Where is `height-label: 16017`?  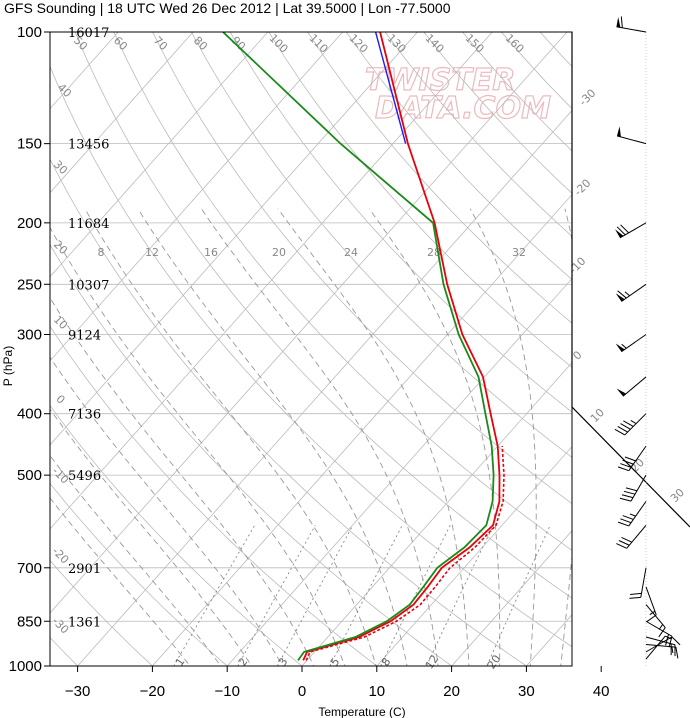 height-label: 16017 is located at coordinates (88, 33).